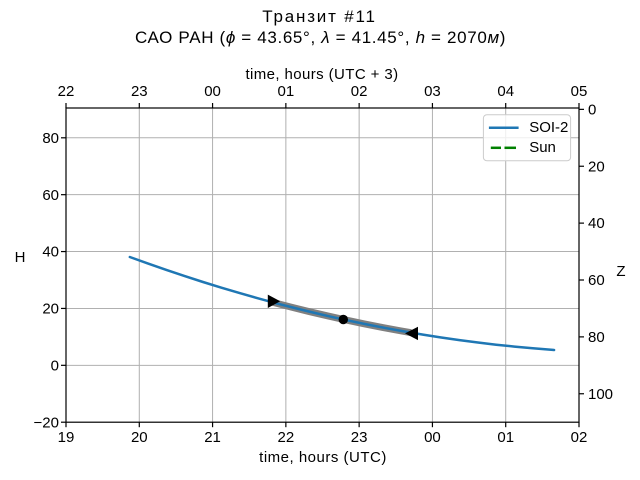  What do you see at coordinates (505, 91) in the screenshot?
I see `svg-text: 04` at bounding box center [505, 91].